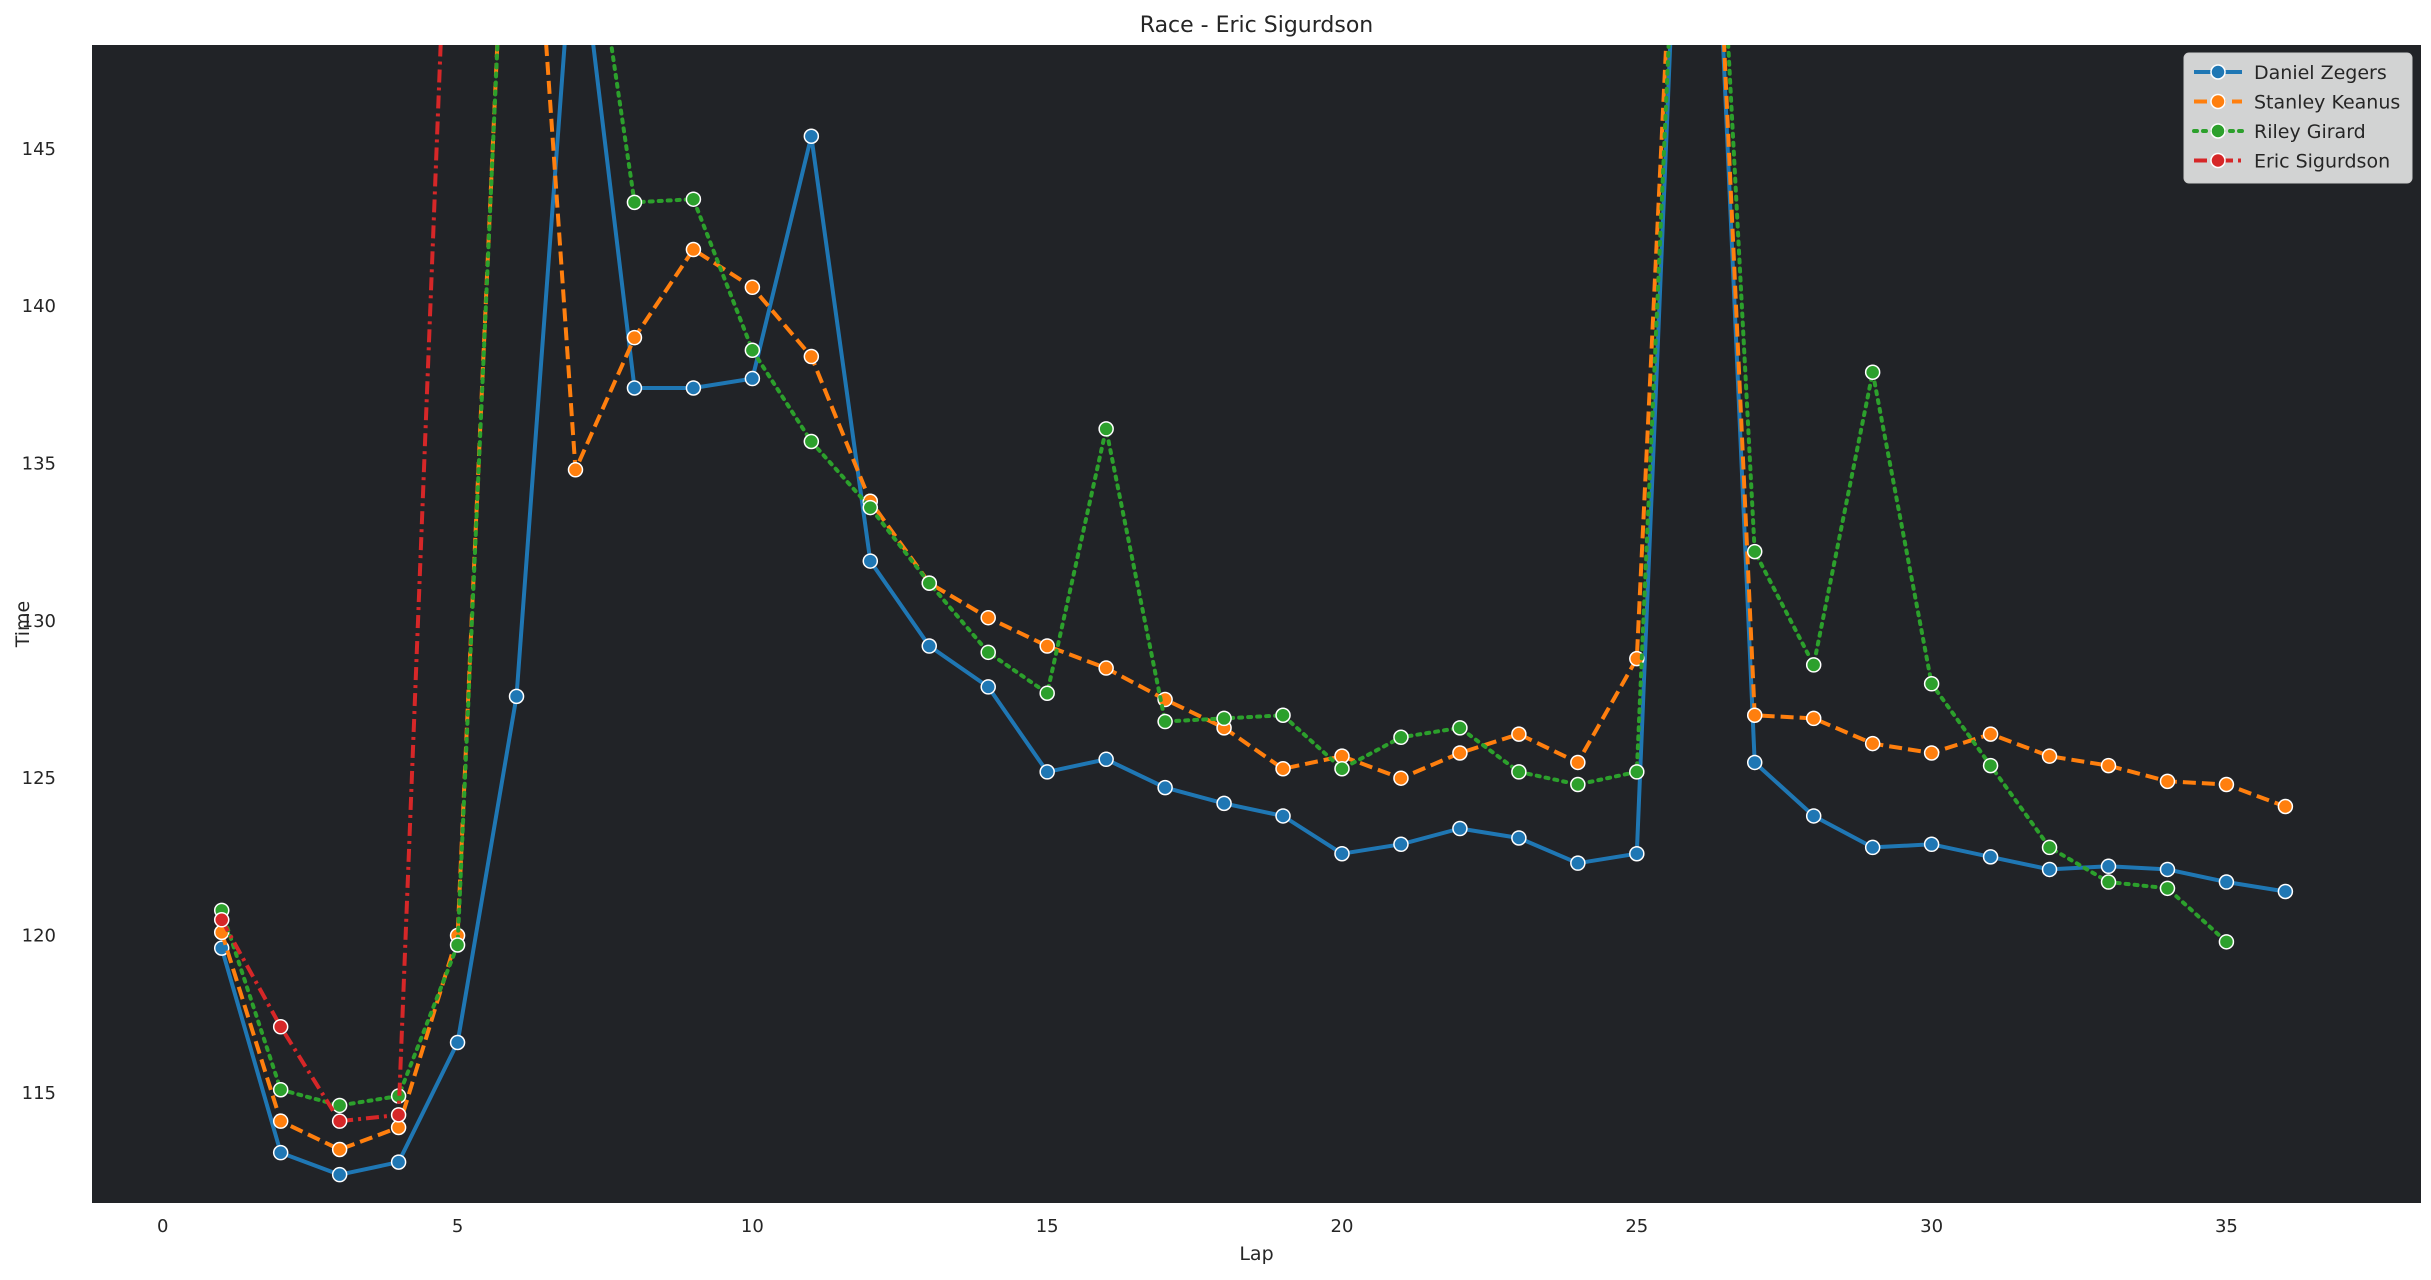 The height and width of the screenshot is (1280, 2431). I want to click on chart-title: Race - Eric Sigurdson, so click(1256, 25).